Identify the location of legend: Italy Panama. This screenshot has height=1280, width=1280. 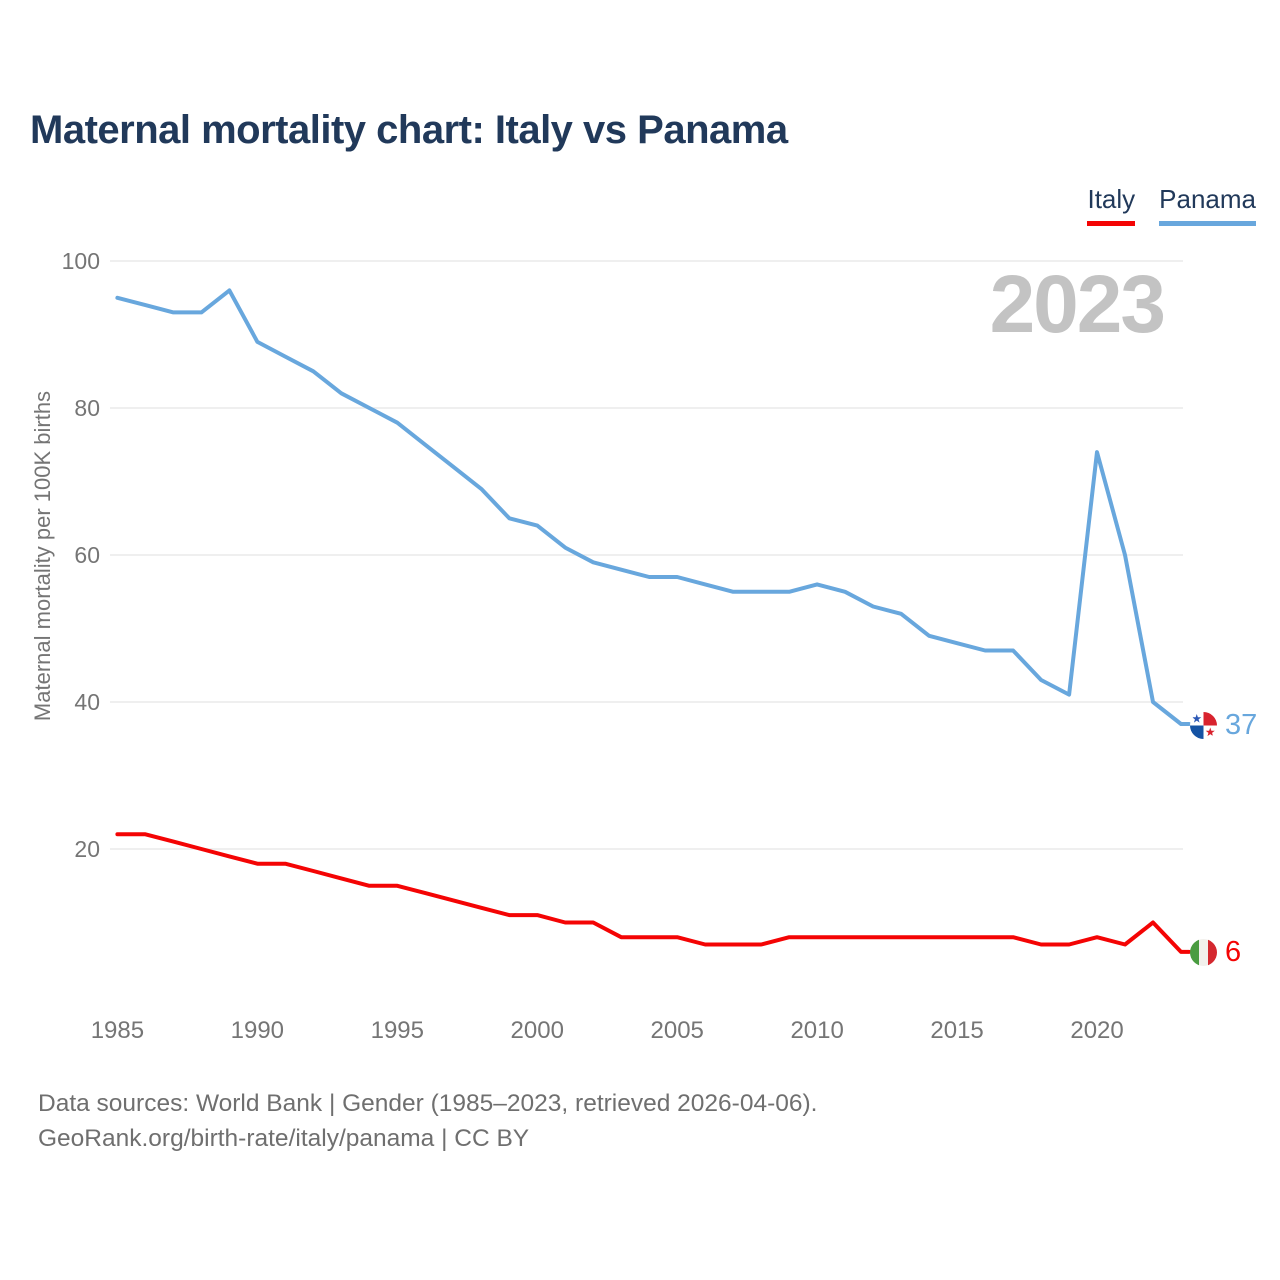
(1171, 205).